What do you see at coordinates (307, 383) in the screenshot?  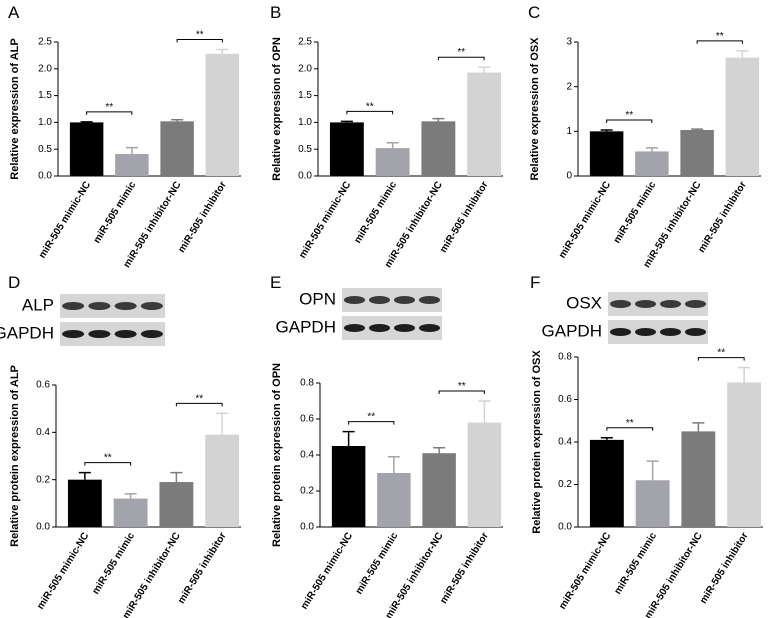 I see `y-tick-label: 0.8` at bounding box center [307, 383].